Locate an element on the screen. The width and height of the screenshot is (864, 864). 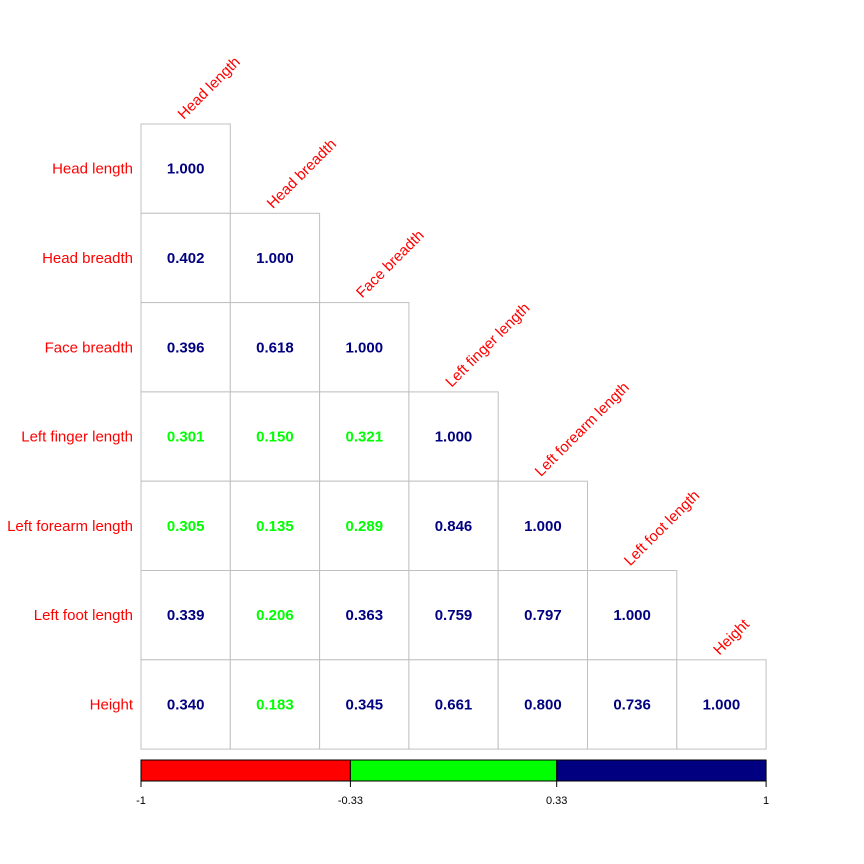
cell-value-5-5: 1.000 is located at coordinates (632, 615).